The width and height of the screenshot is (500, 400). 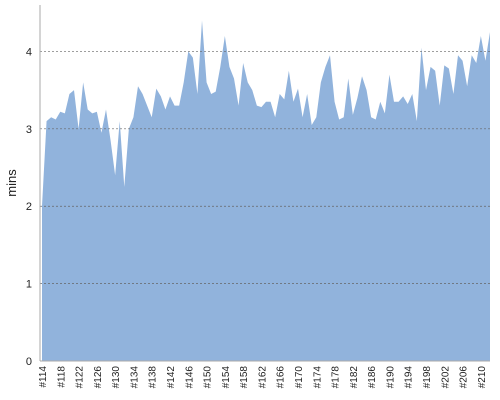 I want to click on y-tick-label: 4, so click(x=29, y=52).